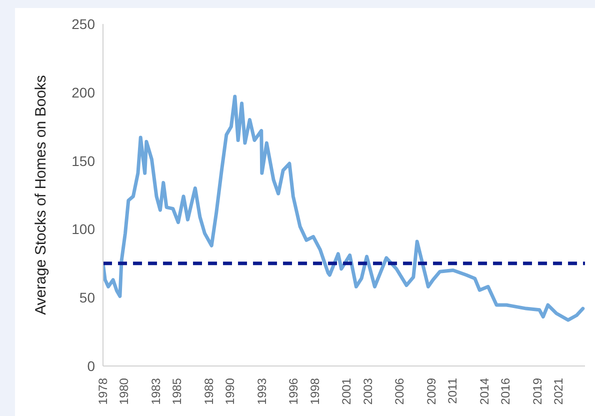 The image size is (595, 416). Describe the element at coordinates (87, 298) in the screenshot. I see `y-tick-label: 50` at that location.